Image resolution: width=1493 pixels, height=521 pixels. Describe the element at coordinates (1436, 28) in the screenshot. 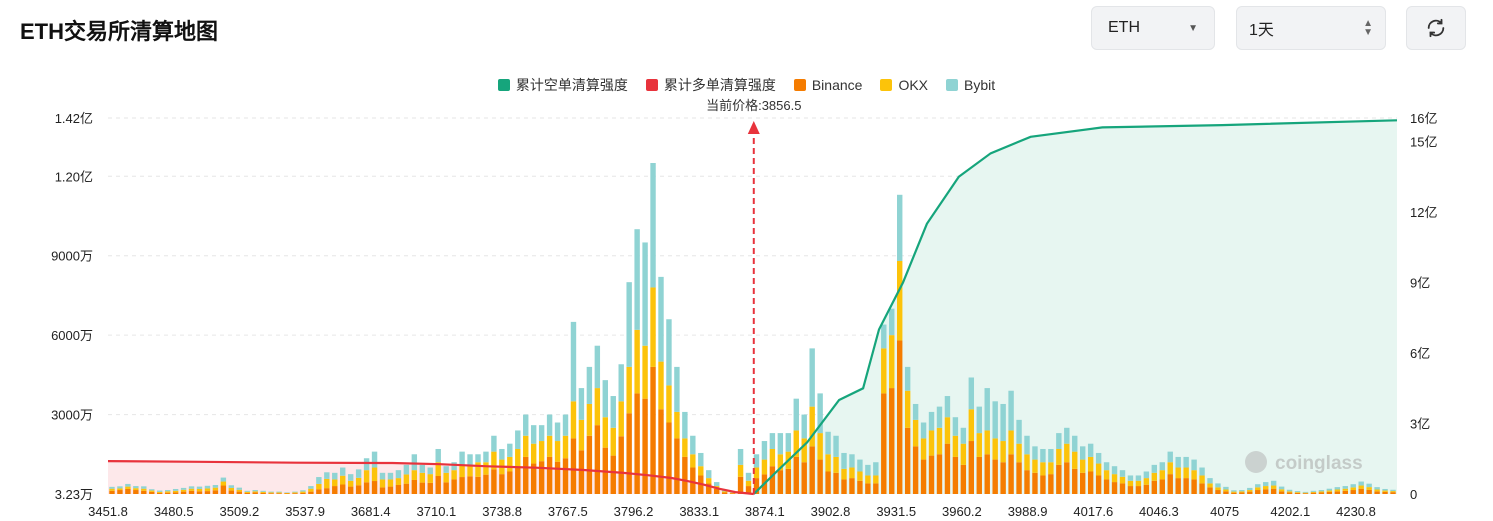

I see `refresh-button` at that location.